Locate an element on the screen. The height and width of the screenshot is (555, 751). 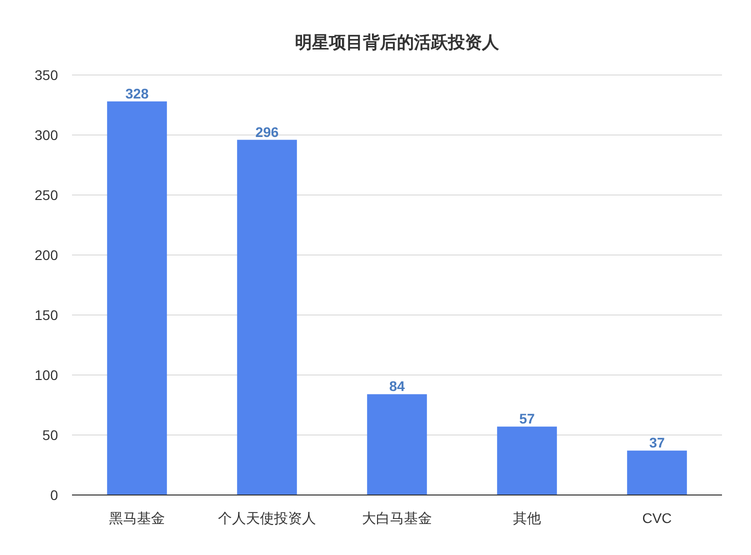
y-tick-label: 350 is located at coordinates (46, 75).